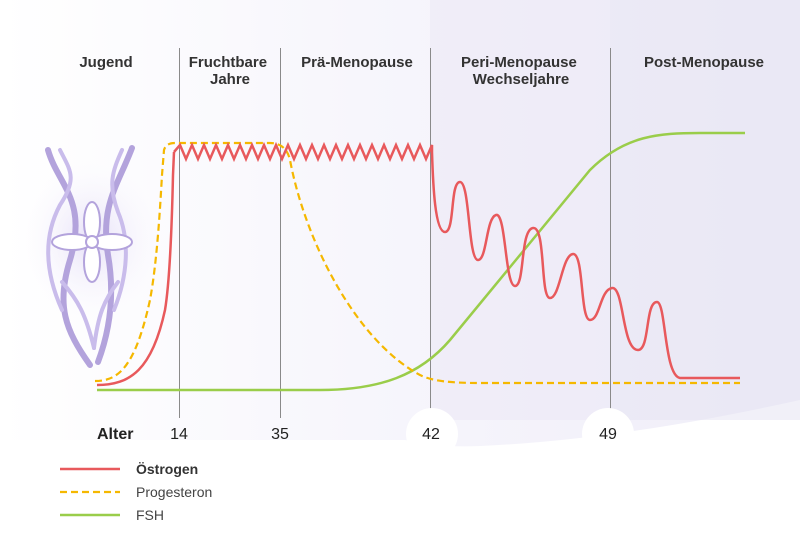 The image size is (800, 534). Describe the element at coordinates (174, 492) in the screenshot. I see `legend-label-progesteron: Progesteron` at that location.